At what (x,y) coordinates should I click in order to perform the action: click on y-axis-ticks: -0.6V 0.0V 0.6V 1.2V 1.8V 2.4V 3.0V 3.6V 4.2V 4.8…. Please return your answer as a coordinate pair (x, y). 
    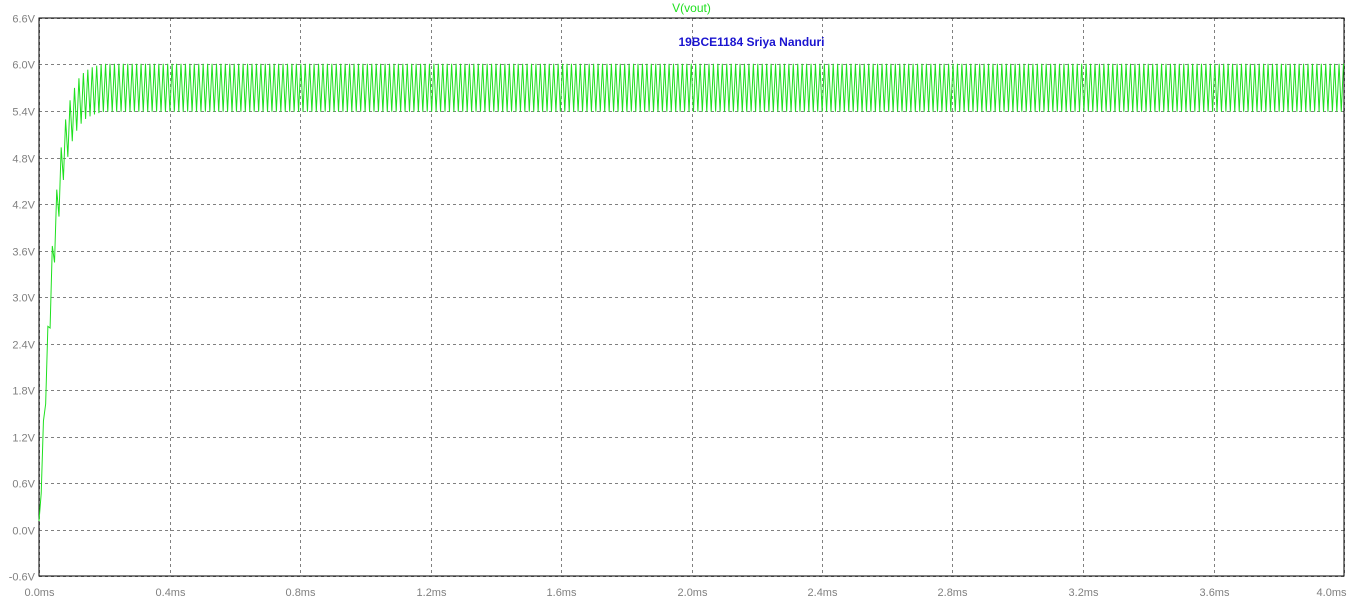
    Looking at the image, I should click on (22, 299).